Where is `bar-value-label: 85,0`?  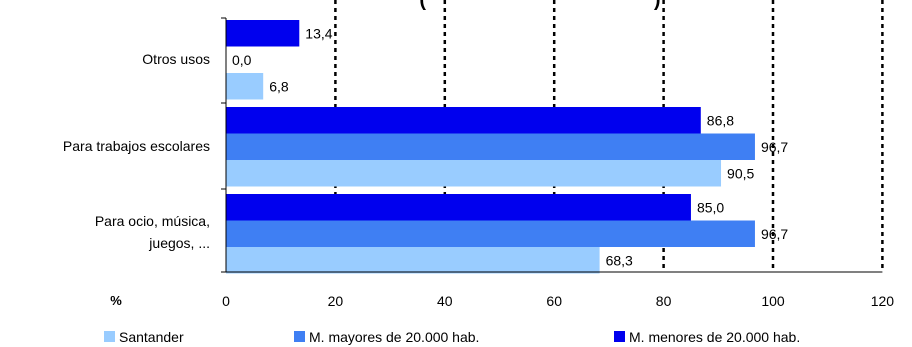 bar-value-label: 85,0 is located at coordinates (710, 207).